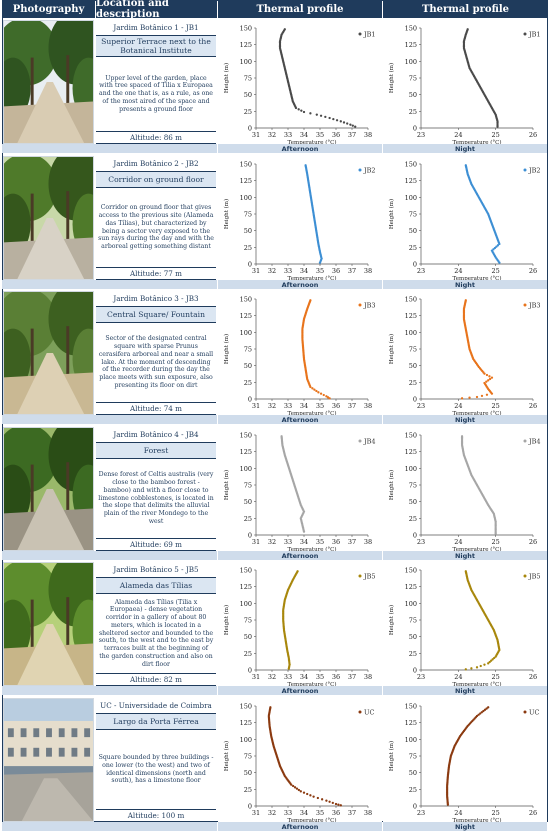 The height and width of the screenshot is (831, 550). Describe the element at coordinates (458, 271) in the screenshot. I see `x-tick-label: 24` at that location.